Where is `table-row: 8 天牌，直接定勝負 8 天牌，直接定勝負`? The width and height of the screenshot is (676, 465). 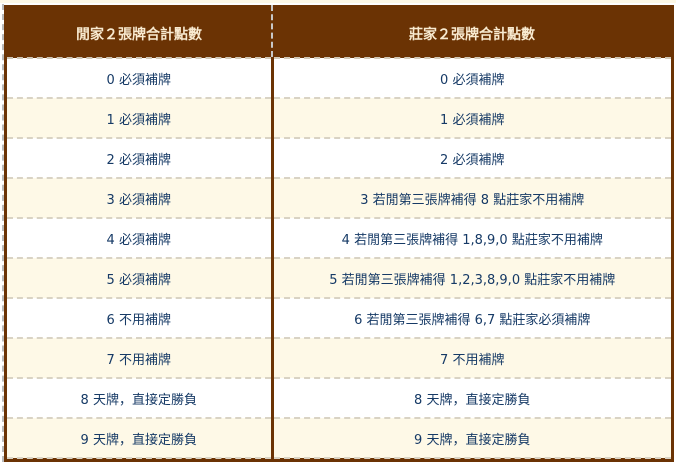
table-row: 8 天牌，直接定勝負 8 天牌，直接定勝負 is located at coordinates (339, 398).